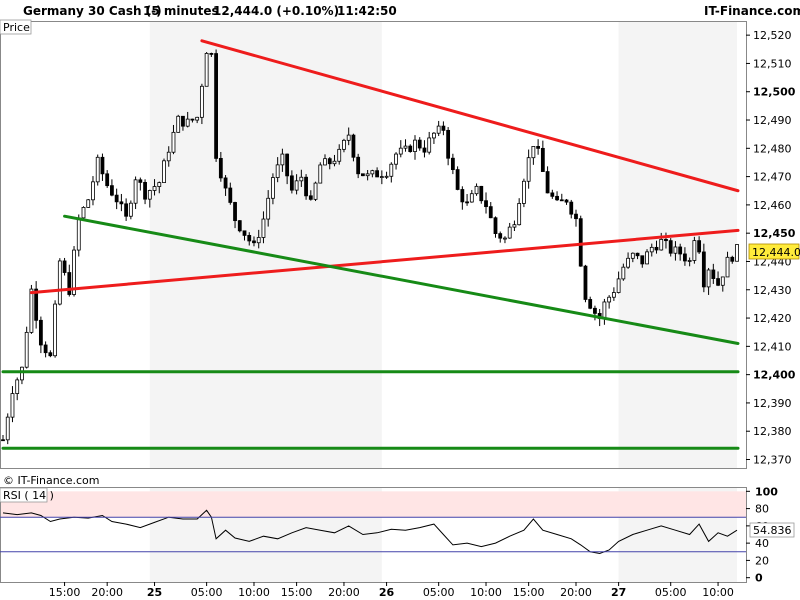 The image size is (800, 600). I want to click on rsi-overbought-band, so click(373, 504).